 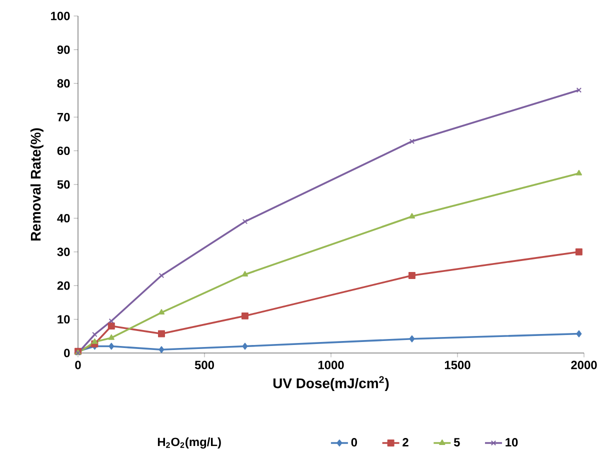 What do you see at coordinates (63, 49) in the screenshot?
I see `y-tick-label: 90` at bounding box center [63, 49].